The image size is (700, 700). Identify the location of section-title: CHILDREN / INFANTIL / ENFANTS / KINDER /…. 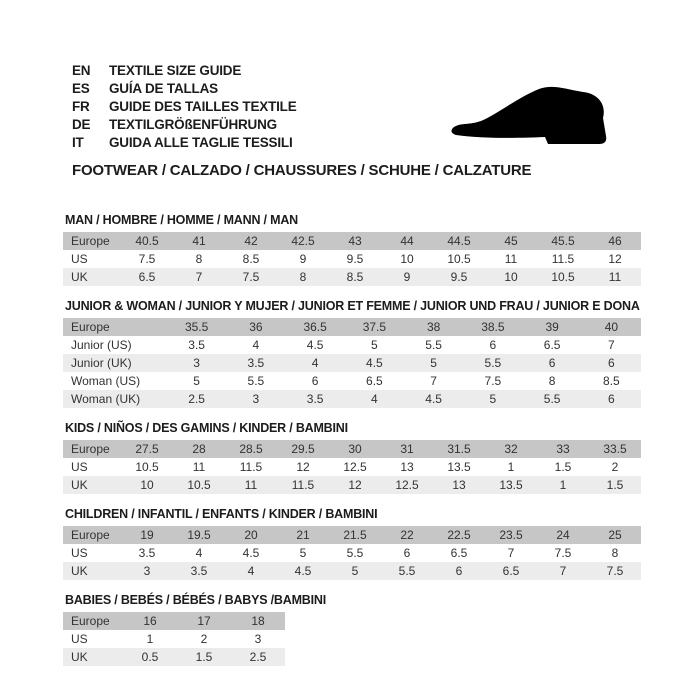
(221, 514).